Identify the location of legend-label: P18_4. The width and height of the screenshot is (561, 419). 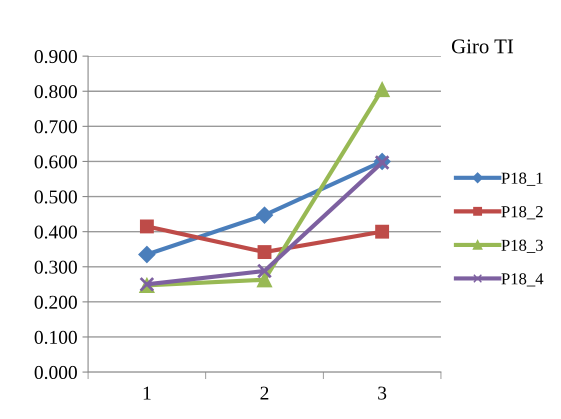
(522, 279).